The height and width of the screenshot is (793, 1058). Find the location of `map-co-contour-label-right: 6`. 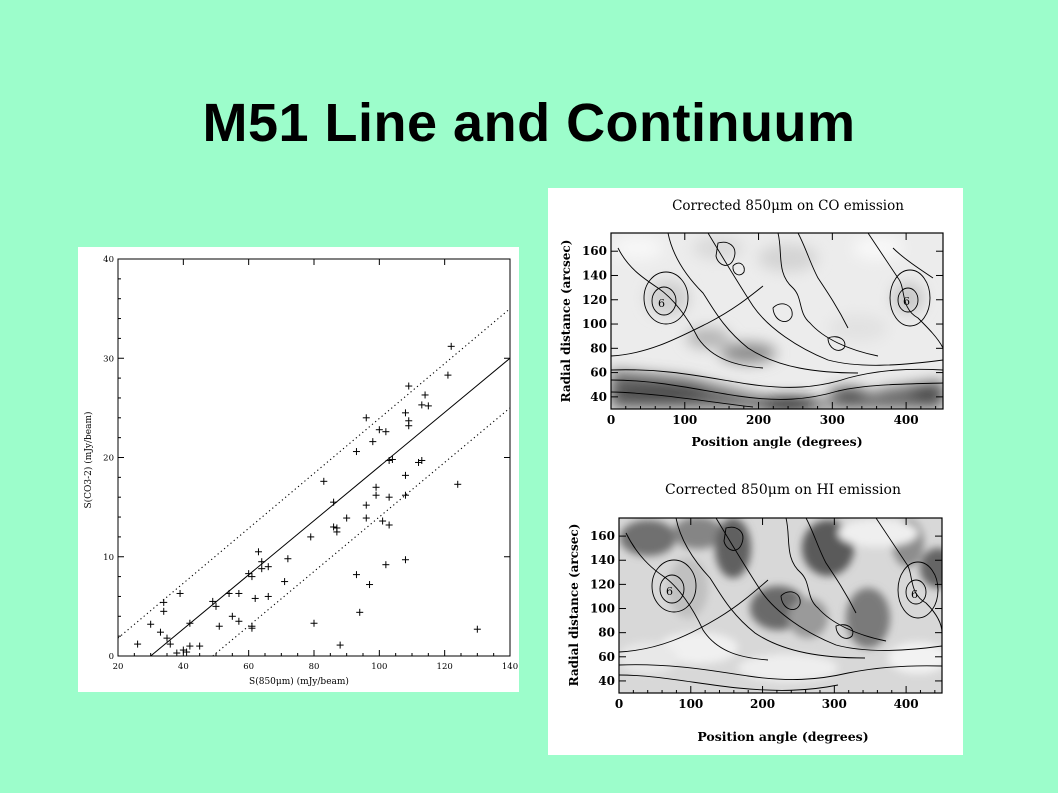

map-co-contour-label-right: 6 is located at coordinates (906, 301).